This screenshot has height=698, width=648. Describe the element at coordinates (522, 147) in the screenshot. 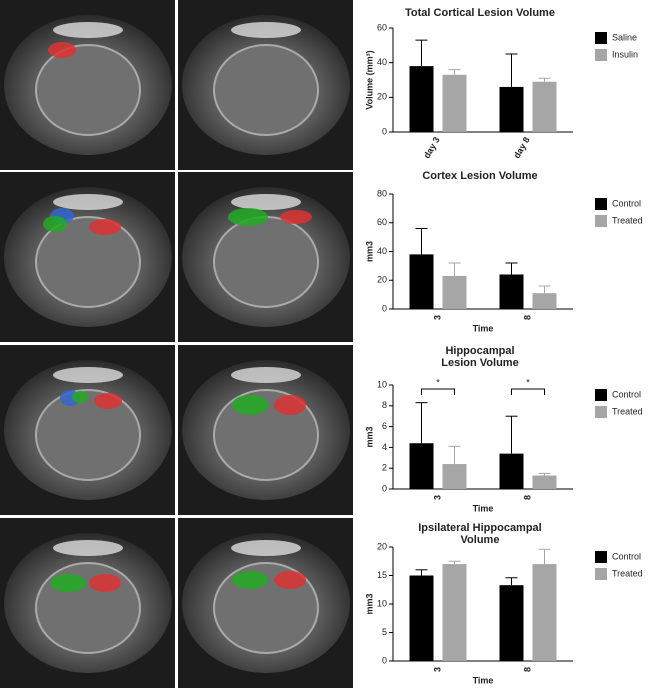

I see `x-tick-label: day 8` at that location.